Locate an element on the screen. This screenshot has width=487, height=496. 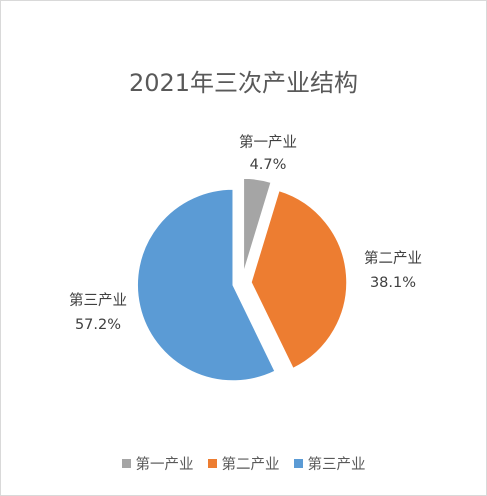
pie-slice-secondary is located at coordinates (299, 279).